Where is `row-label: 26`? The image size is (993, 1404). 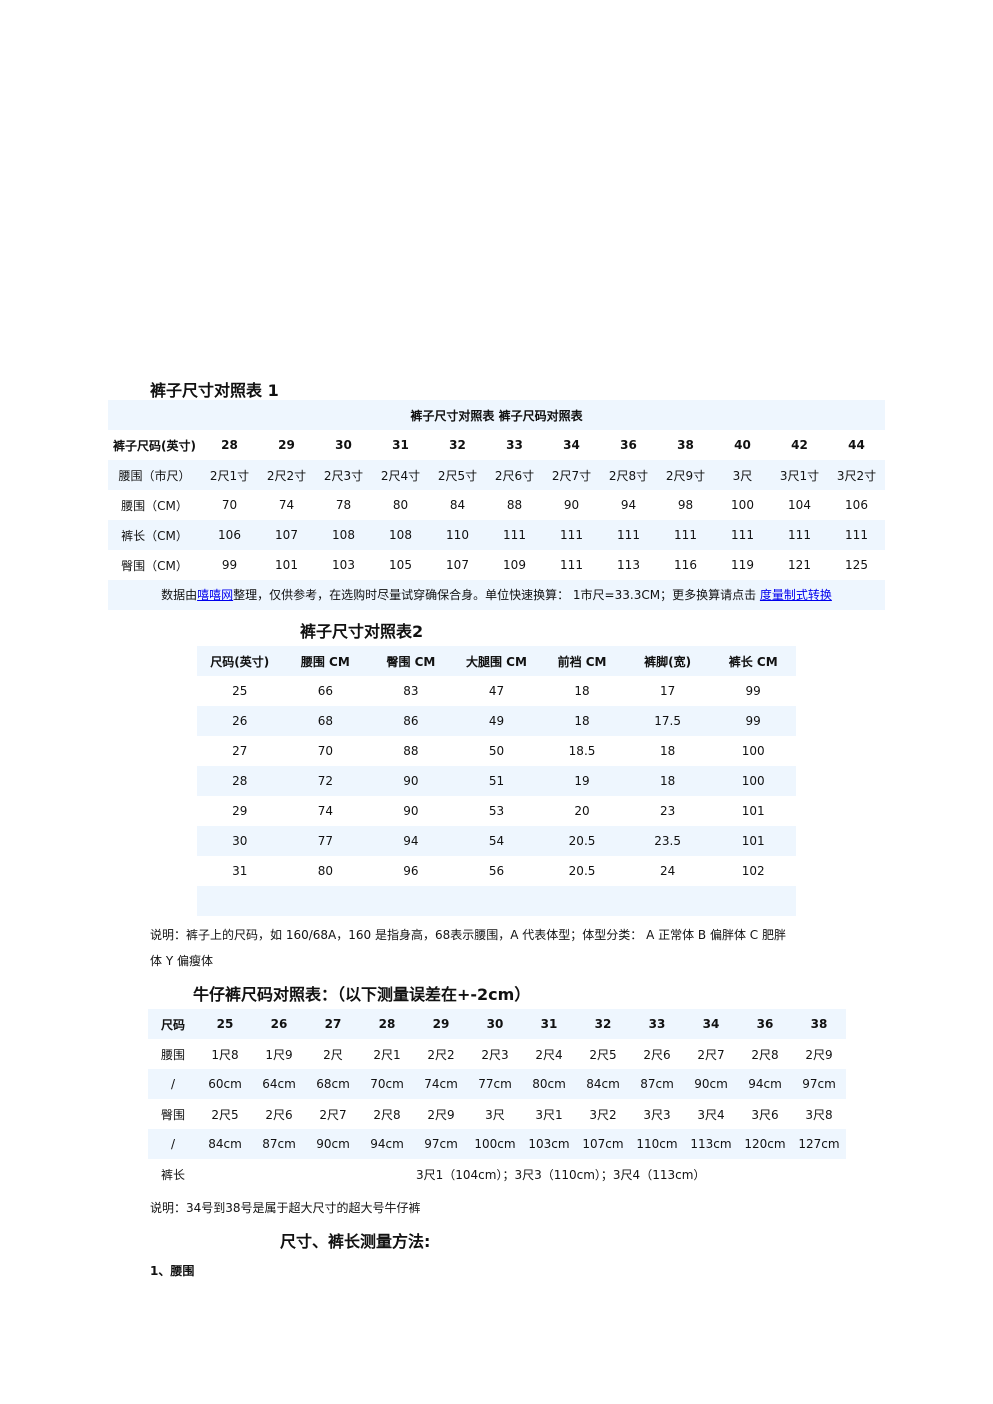 row-label: 26 is located at coordinates (240, 721).